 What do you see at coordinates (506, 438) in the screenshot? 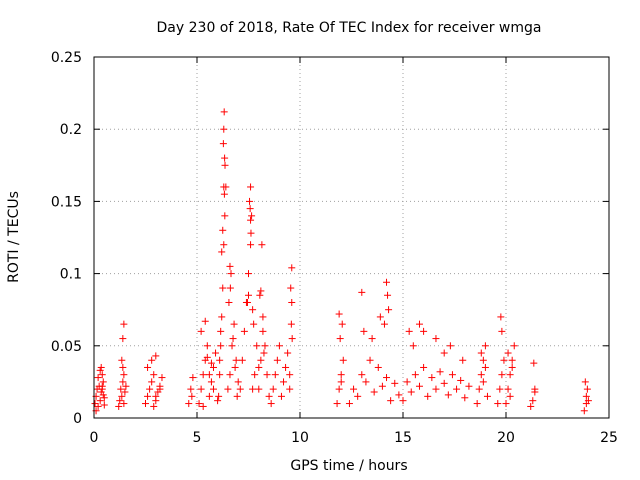
I see `x-tick-label: 20` at bounding box center [506, 438].